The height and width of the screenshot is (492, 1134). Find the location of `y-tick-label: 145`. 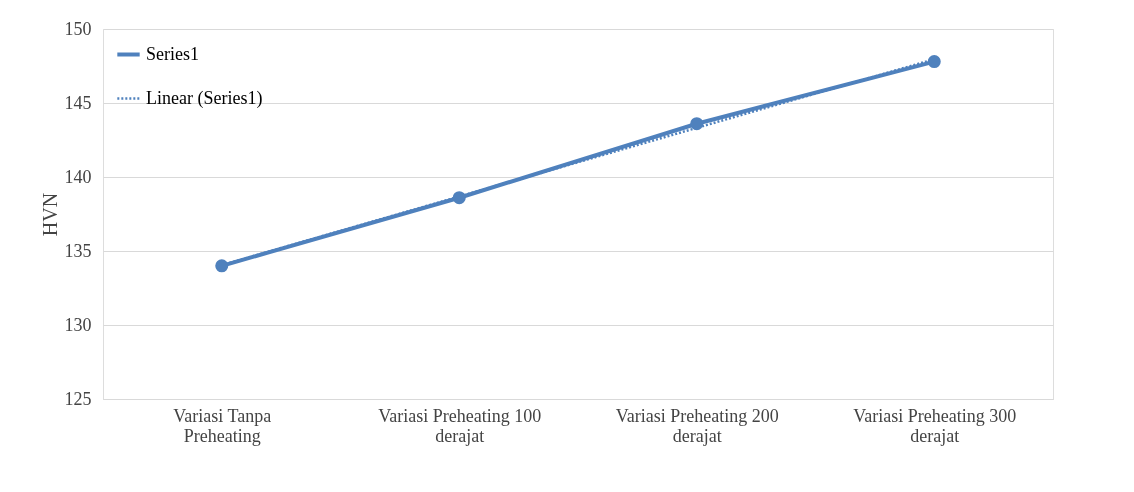

y-tick-label: 145 is located at coordinates (78, 102).